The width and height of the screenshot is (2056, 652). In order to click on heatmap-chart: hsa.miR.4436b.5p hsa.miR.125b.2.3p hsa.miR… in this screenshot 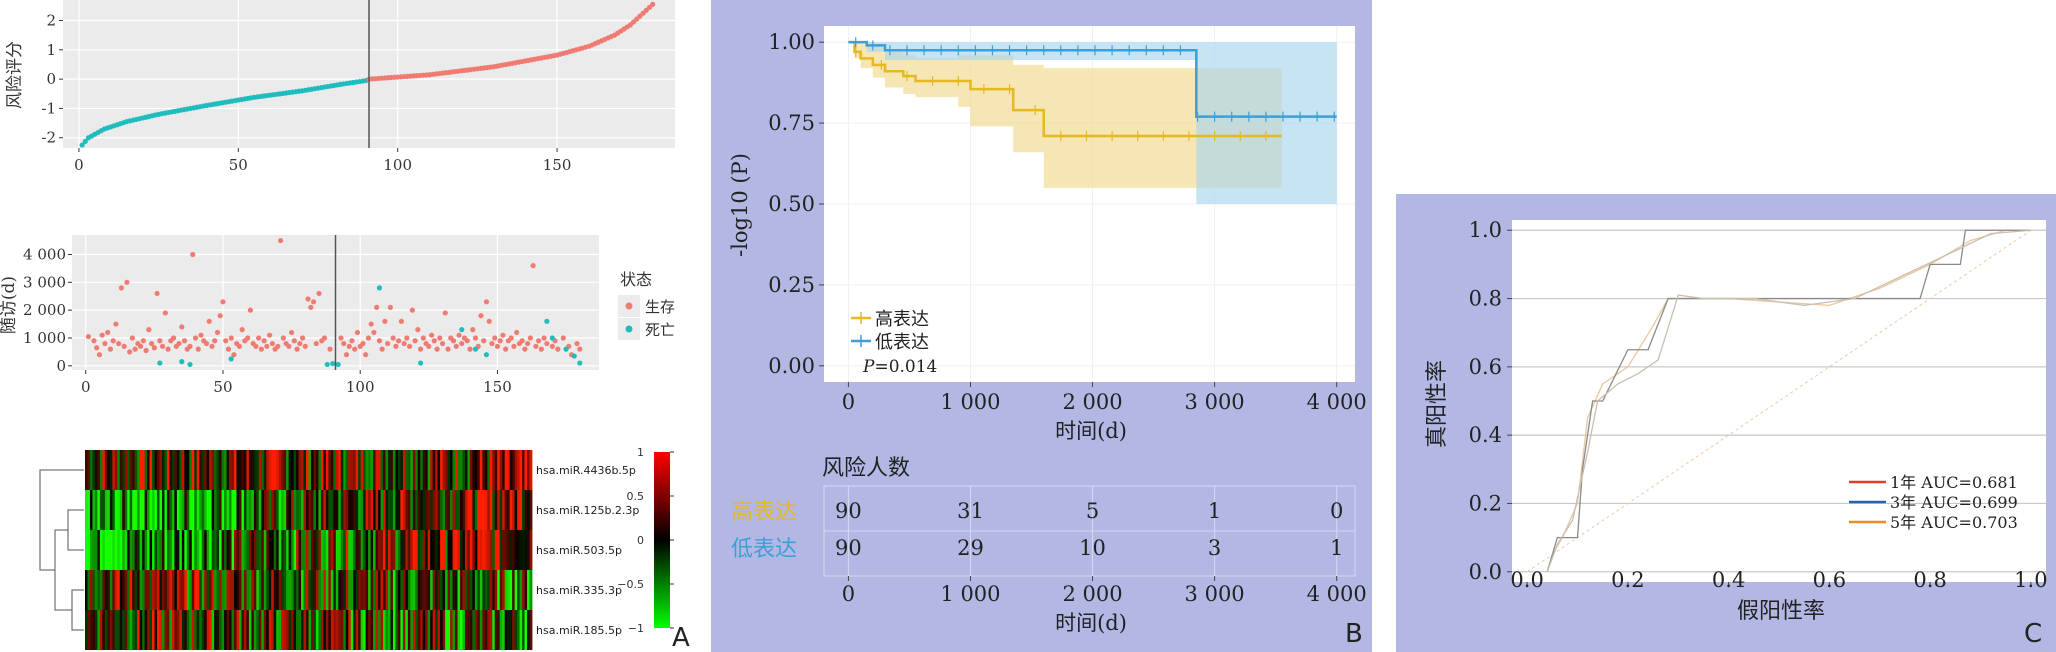, I will do `click(364, 550)`.